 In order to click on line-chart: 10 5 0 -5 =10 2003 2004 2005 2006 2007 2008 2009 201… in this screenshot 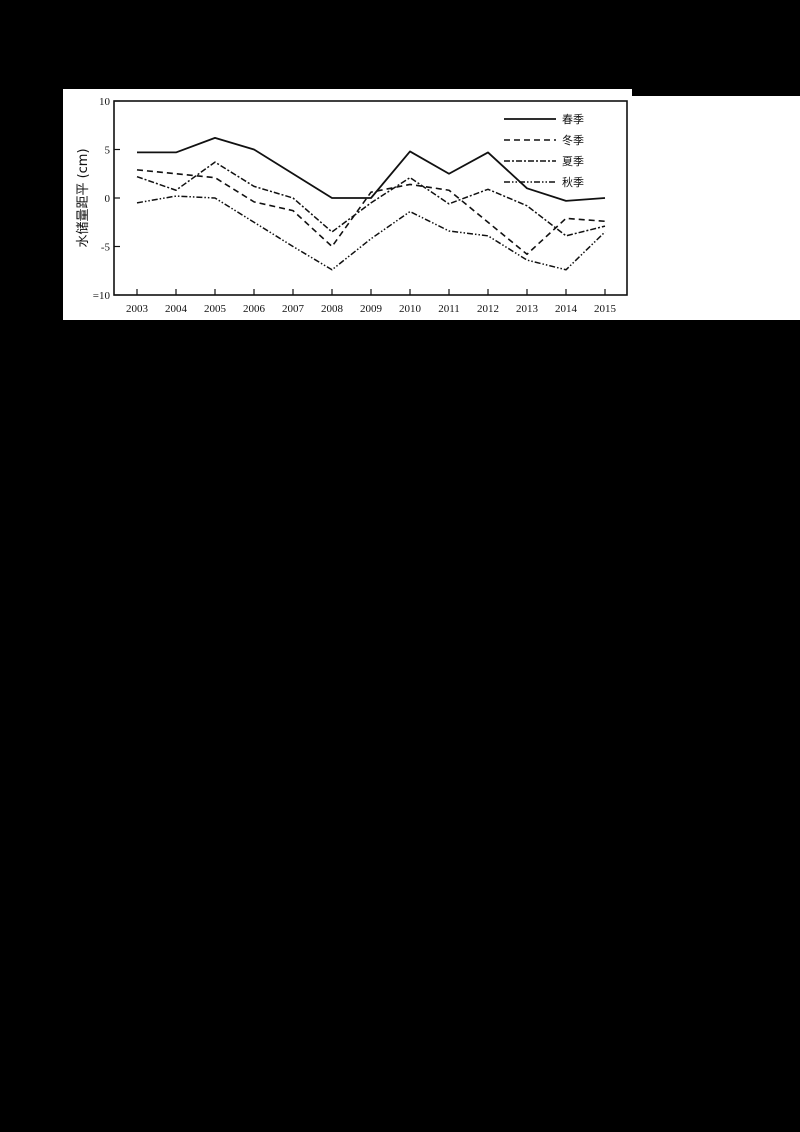, I will do `click(352, 205)`.